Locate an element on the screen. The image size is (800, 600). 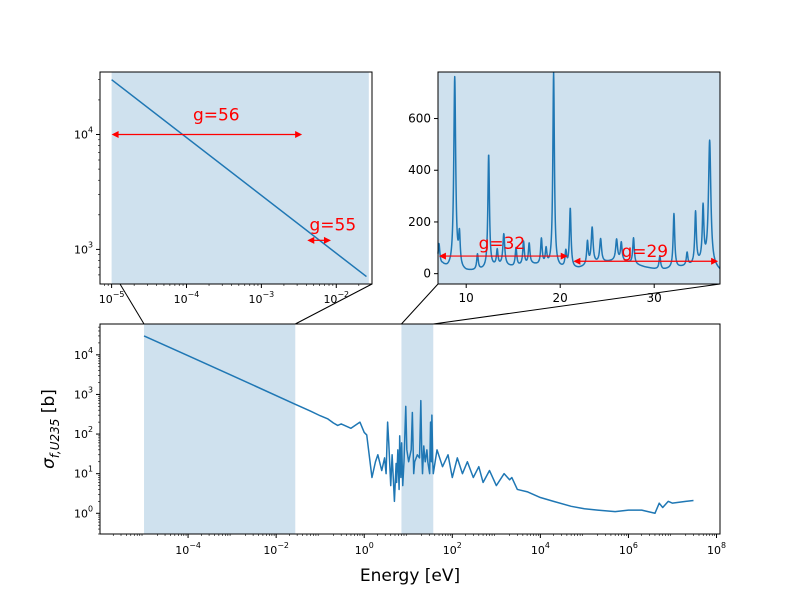
inset-left-annotation-label-0: g=56 is located at coordinates (216, 115).